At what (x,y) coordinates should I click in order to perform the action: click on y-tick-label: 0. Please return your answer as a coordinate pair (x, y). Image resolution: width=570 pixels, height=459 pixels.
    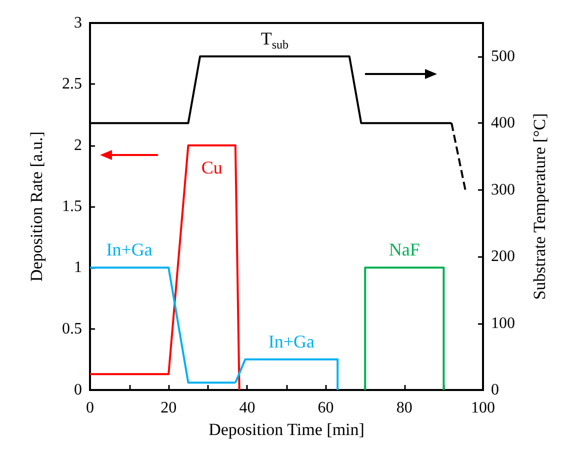
    Looking at the image, I should click on (78, 390).